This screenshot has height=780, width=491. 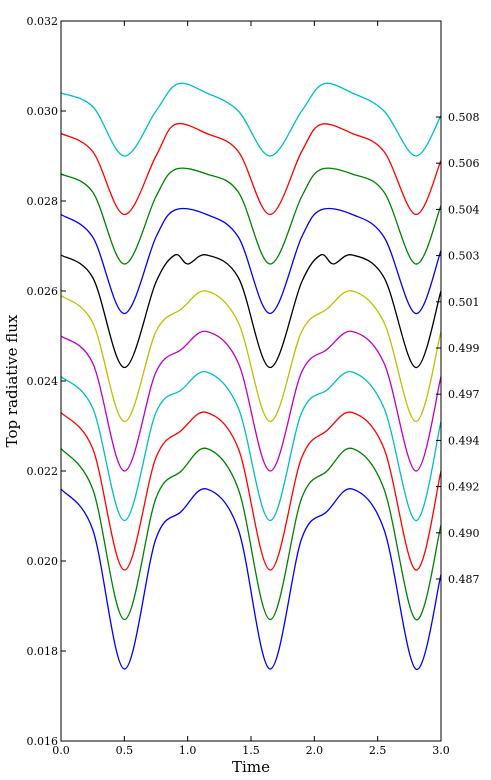 I want to click on x-tick-label: 2.0, so click(x=315, y=750).